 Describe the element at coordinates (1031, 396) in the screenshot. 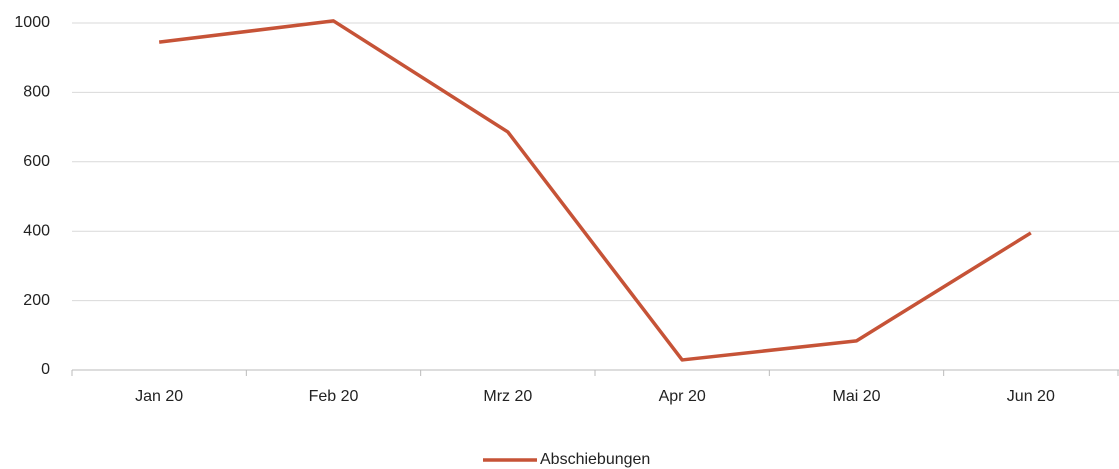

I see `x-tick-label: Jun 20` at that location.